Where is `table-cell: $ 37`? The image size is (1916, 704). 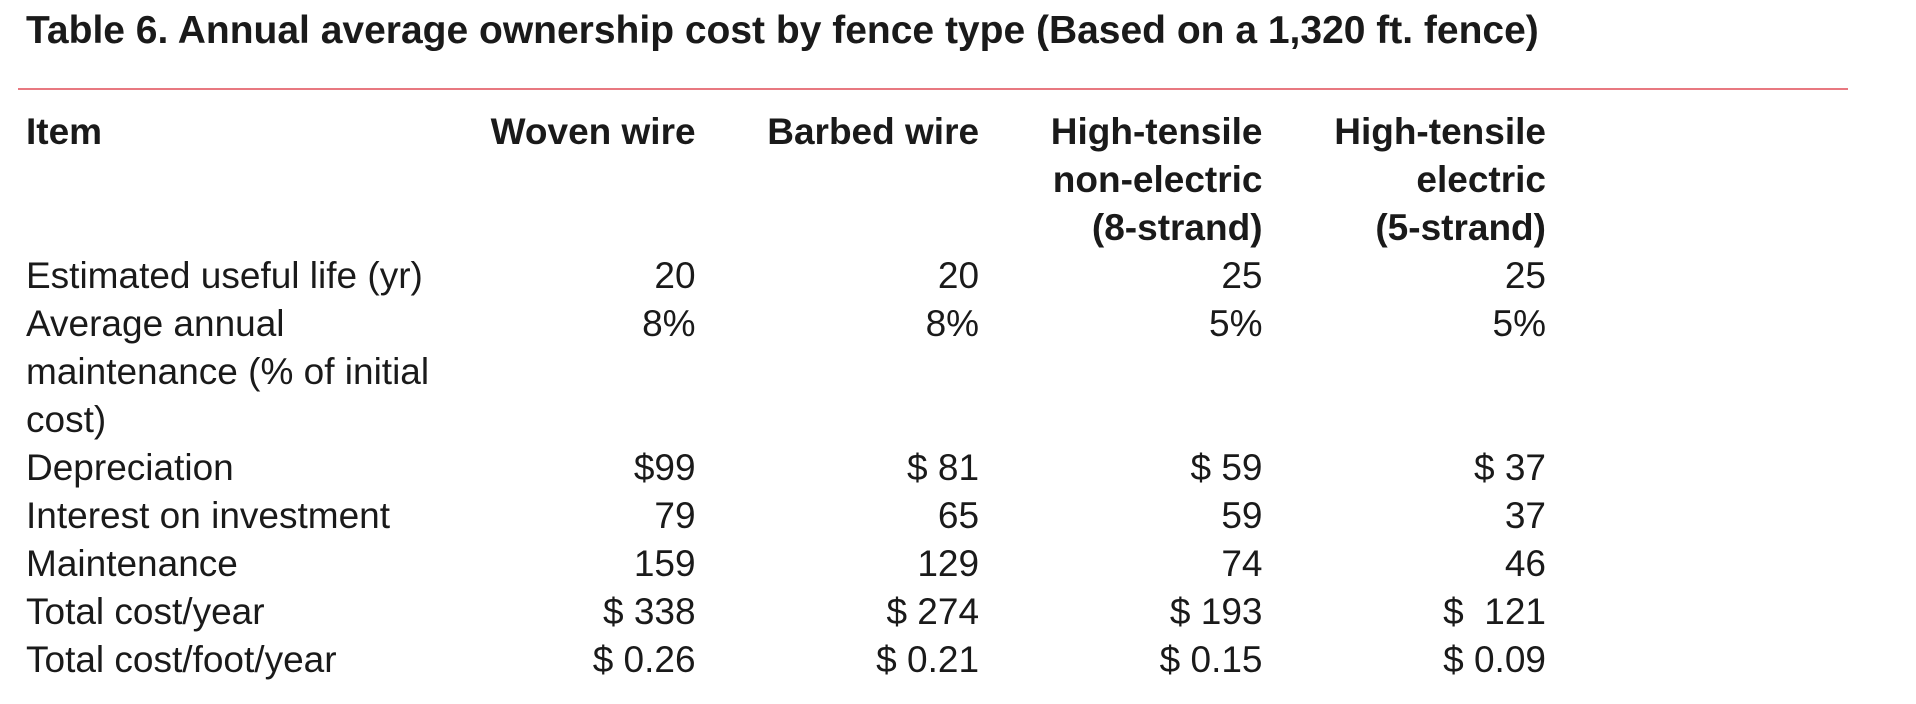
table-cell: $ 37 is located at coordinates (1509, 467).